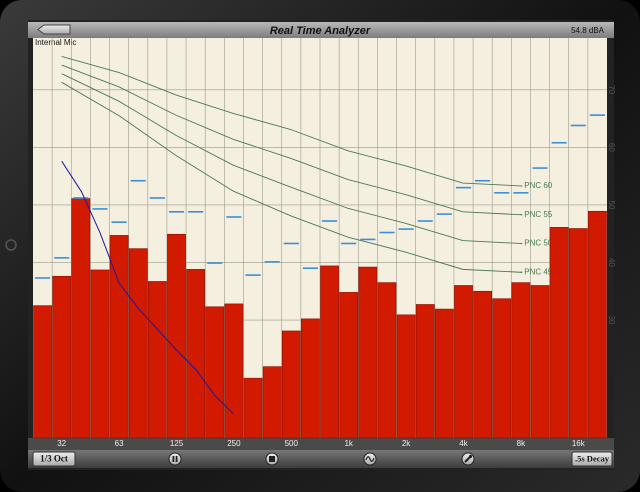 This screenshot has width=640, height=492. Describe the element at coordinates (538, 243) in the screenshot. I see `pnc-label: PNC 50` at that location.